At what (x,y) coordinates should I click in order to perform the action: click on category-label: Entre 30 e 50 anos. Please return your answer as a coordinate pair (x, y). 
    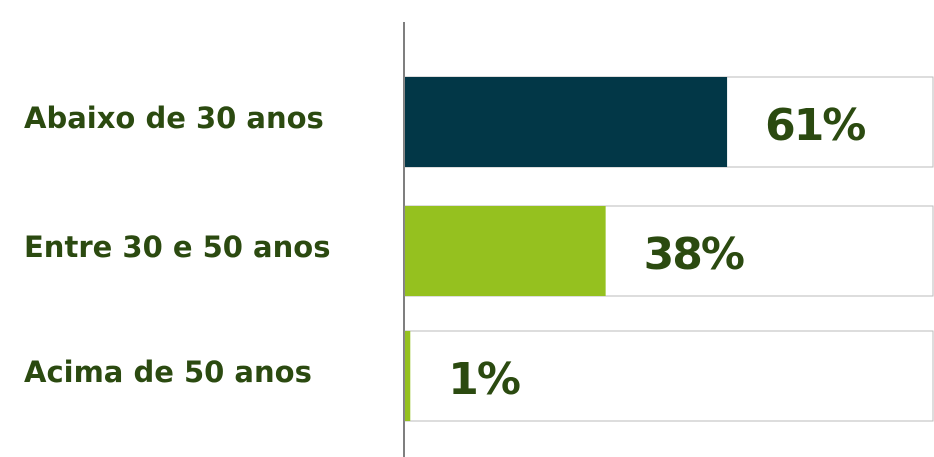
    Looking at the image, I should click on (177, 247).